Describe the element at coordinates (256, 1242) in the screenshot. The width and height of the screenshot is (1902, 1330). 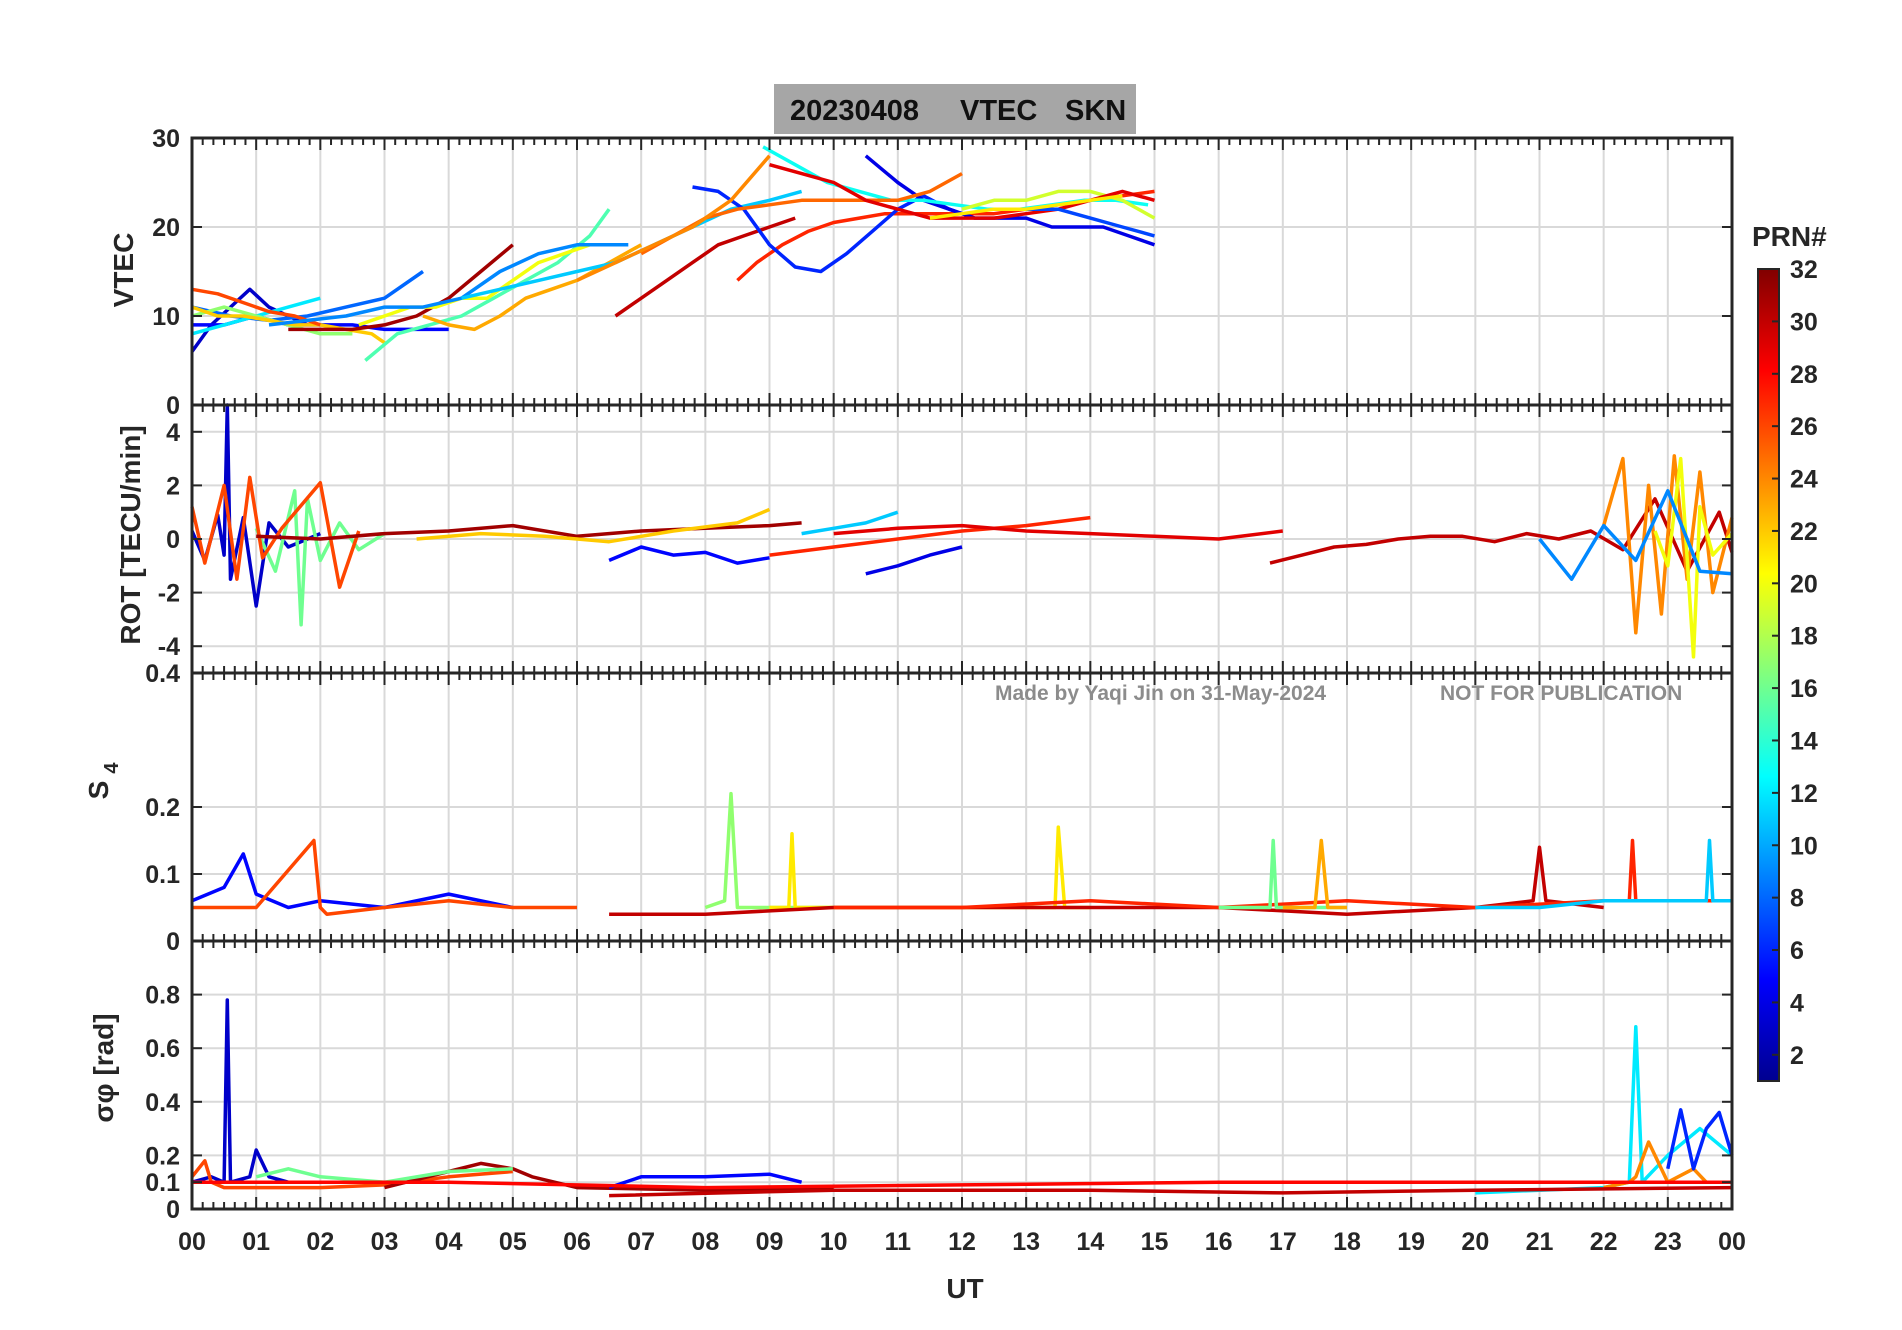
I see `x-tick-label: 01` at that location.